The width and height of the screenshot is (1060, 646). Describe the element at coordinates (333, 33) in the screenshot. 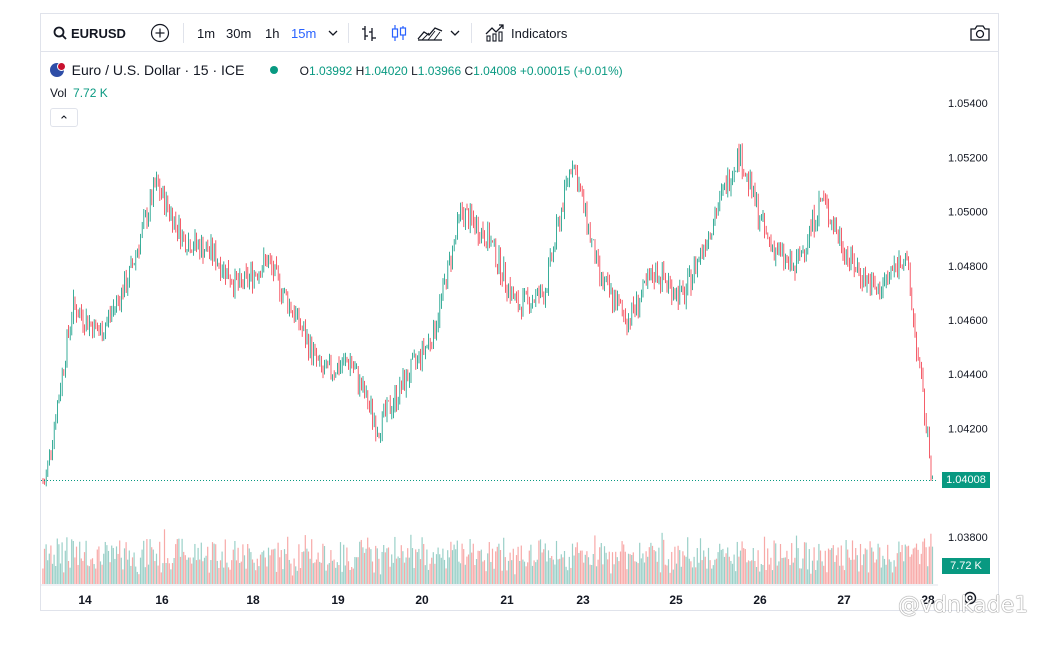

I see `interval-dropdown` at that location.